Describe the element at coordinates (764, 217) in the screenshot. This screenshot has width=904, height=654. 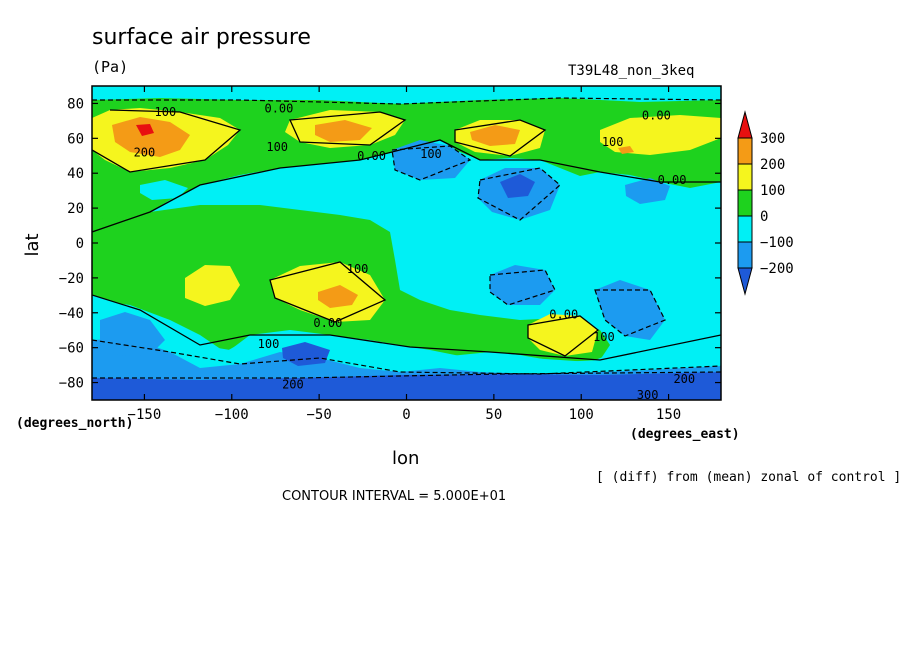
I see `colorbar-label: 0` at that location.